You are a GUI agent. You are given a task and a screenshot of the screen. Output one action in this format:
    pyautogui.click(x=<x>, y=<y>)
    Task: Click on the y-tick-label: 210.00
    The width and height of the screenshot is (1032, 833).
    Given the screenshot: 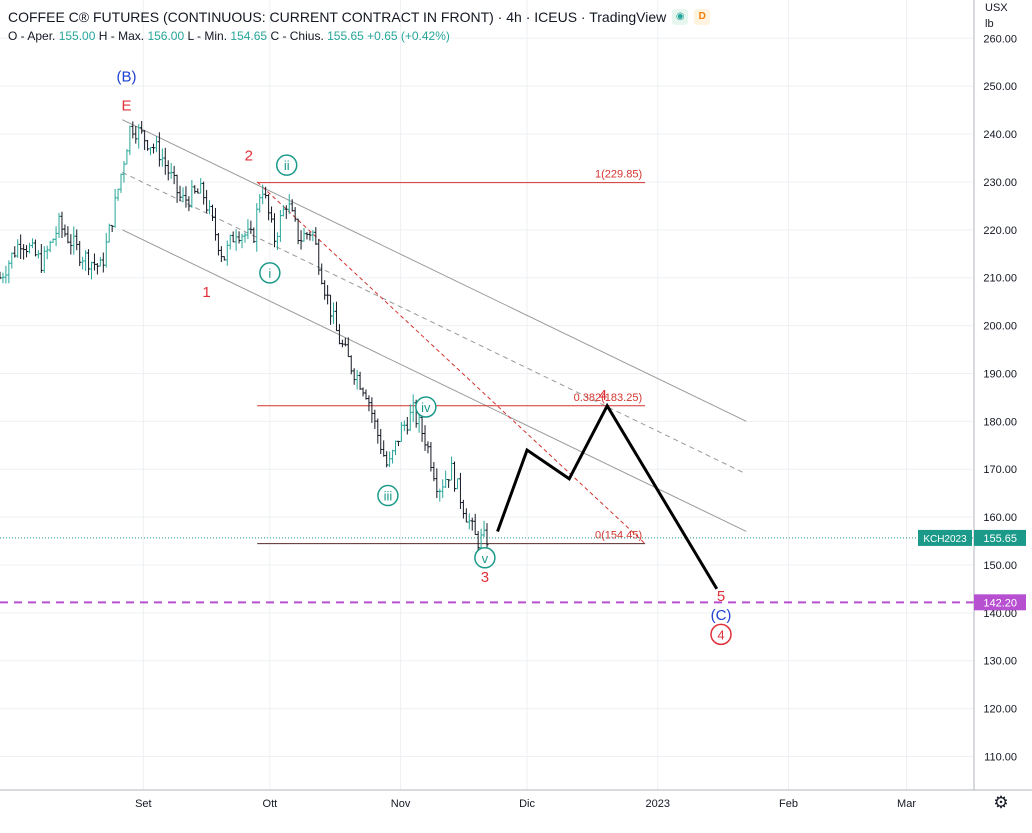 What is the action you would take?
    pyautogui.click(x=1000, y=279)
    